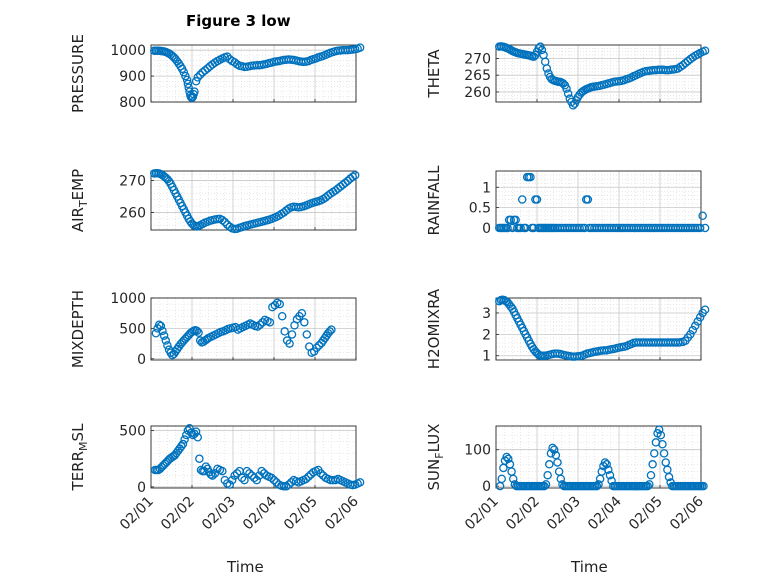 The image size is (778, 583). What do you see at coordinates (132, 432) in the screenshot?
I see `y-tick-label: 500` at bounding box center [132, 432].